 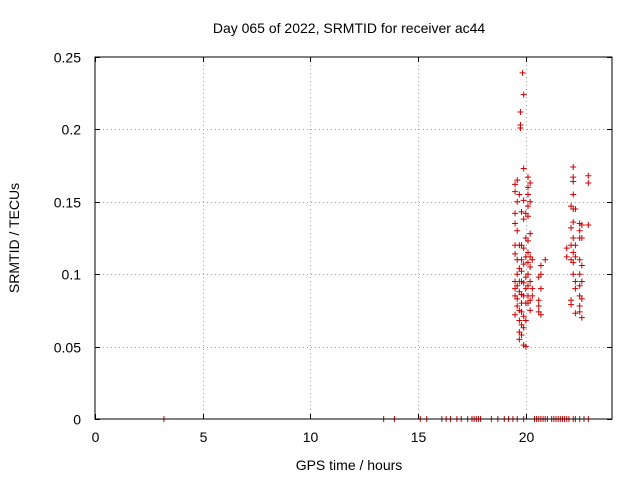 What do you see at coordinates (14, 238) in the screenshot?
I see `y-axis-label: SRMTID / TECUs` at bounding box center [14, 238].